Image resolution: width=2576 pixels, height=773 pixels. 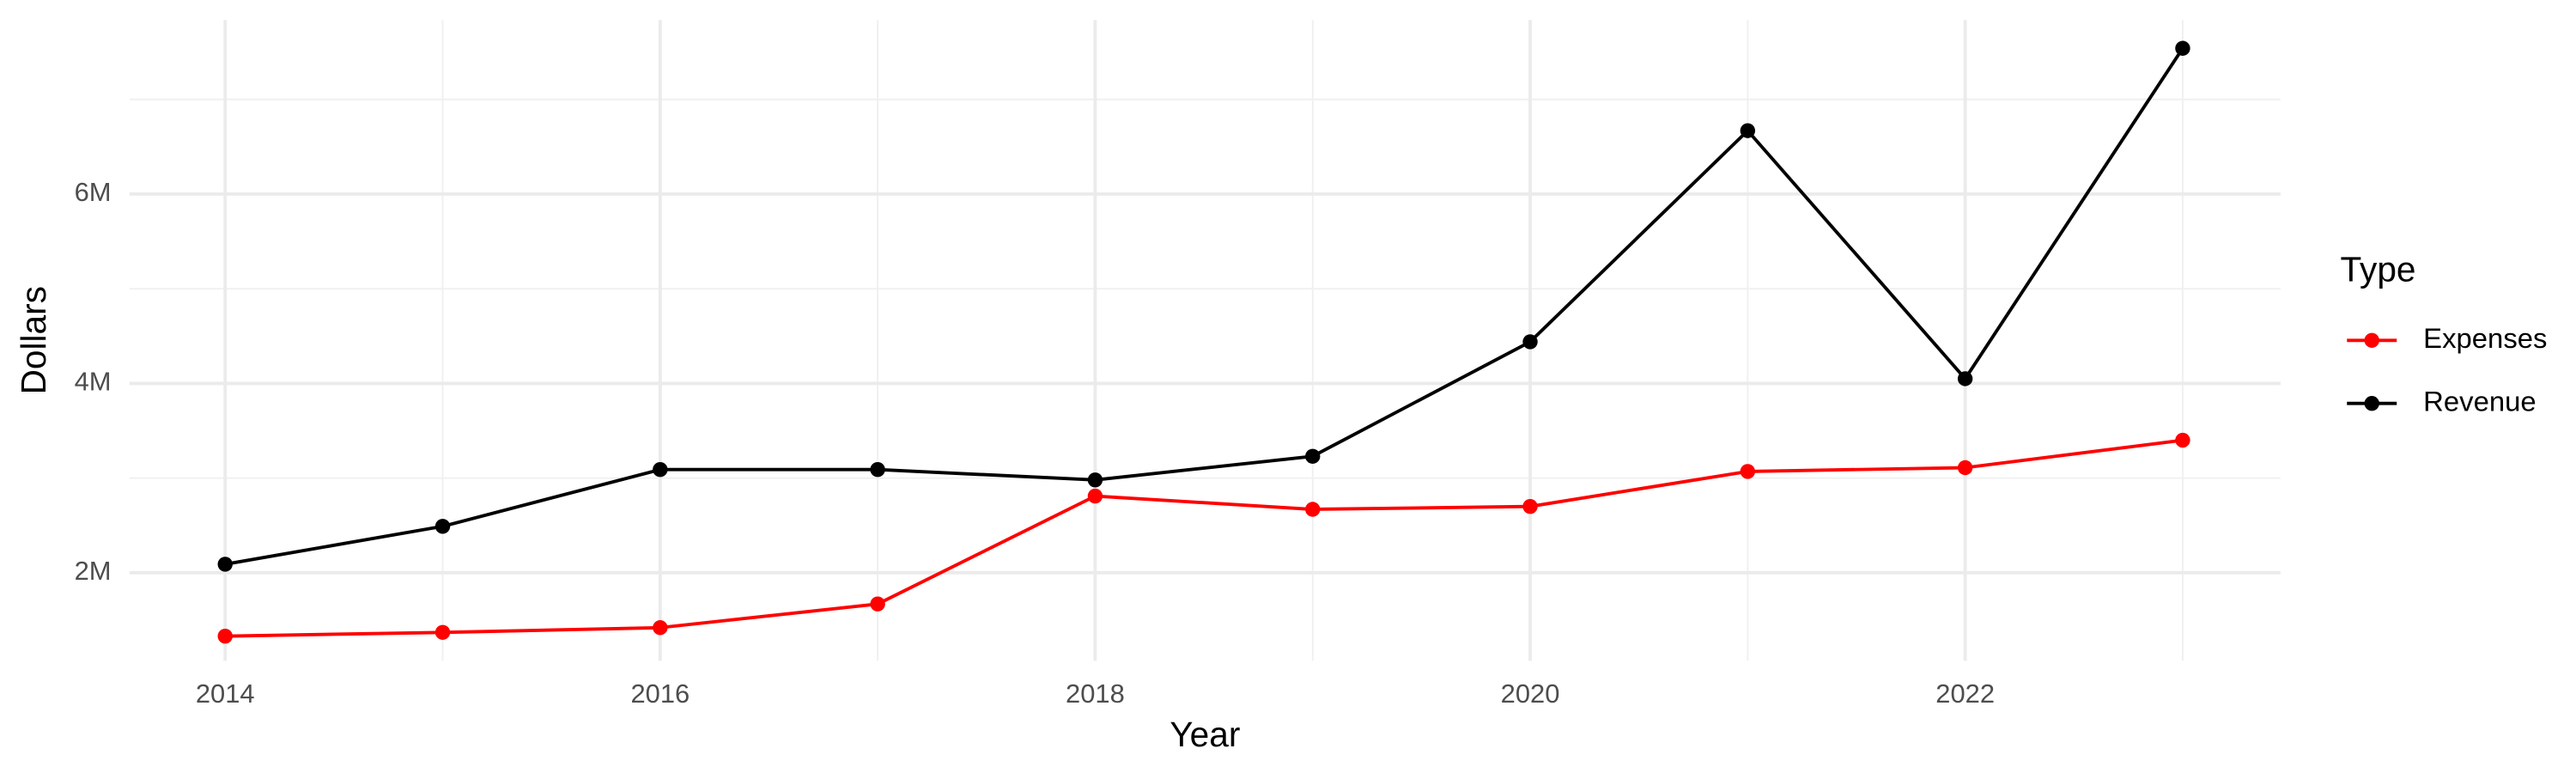 What do you see at coordinates (660, 694) in the screenshot?
I see `x-tick-label: 2016` at bounding box center [660, 694].